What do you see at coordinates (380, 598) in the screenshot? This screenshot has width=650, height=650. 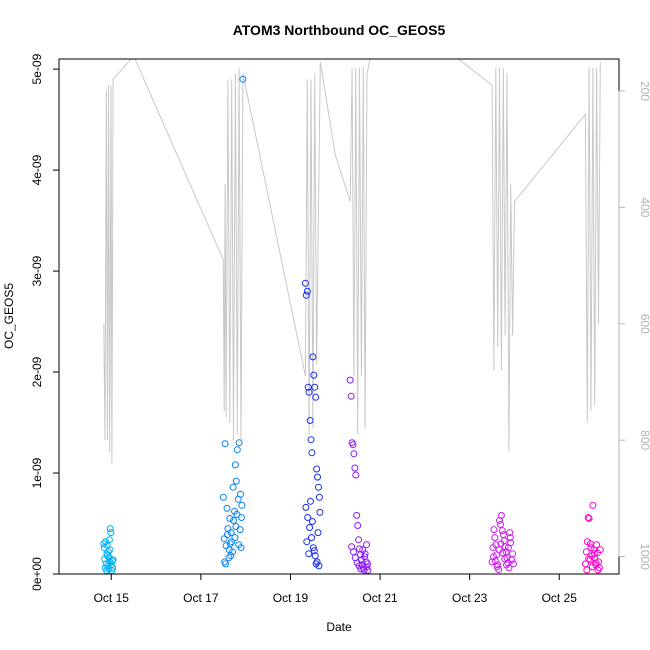 I see `x-tick-label: Oct 21` at bounding box center [380, 598].